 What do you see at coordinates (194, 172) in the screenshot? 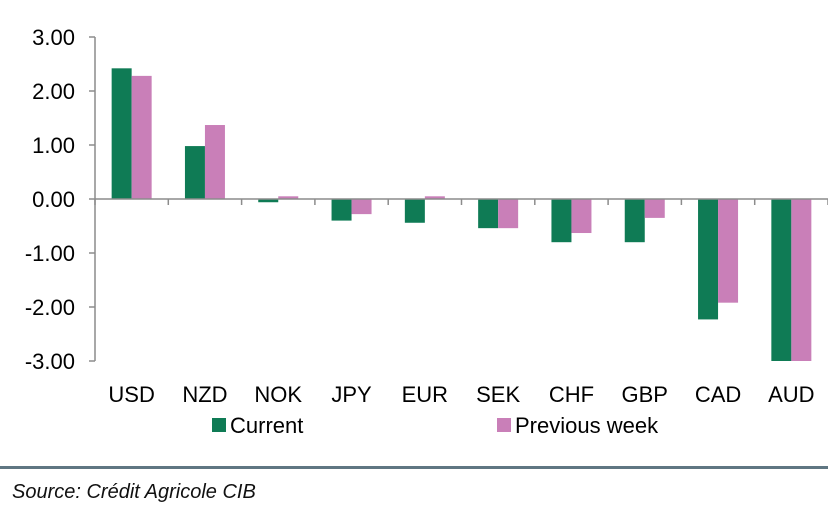
I see `bar-current-nzd` at bounding box center [194, 172].